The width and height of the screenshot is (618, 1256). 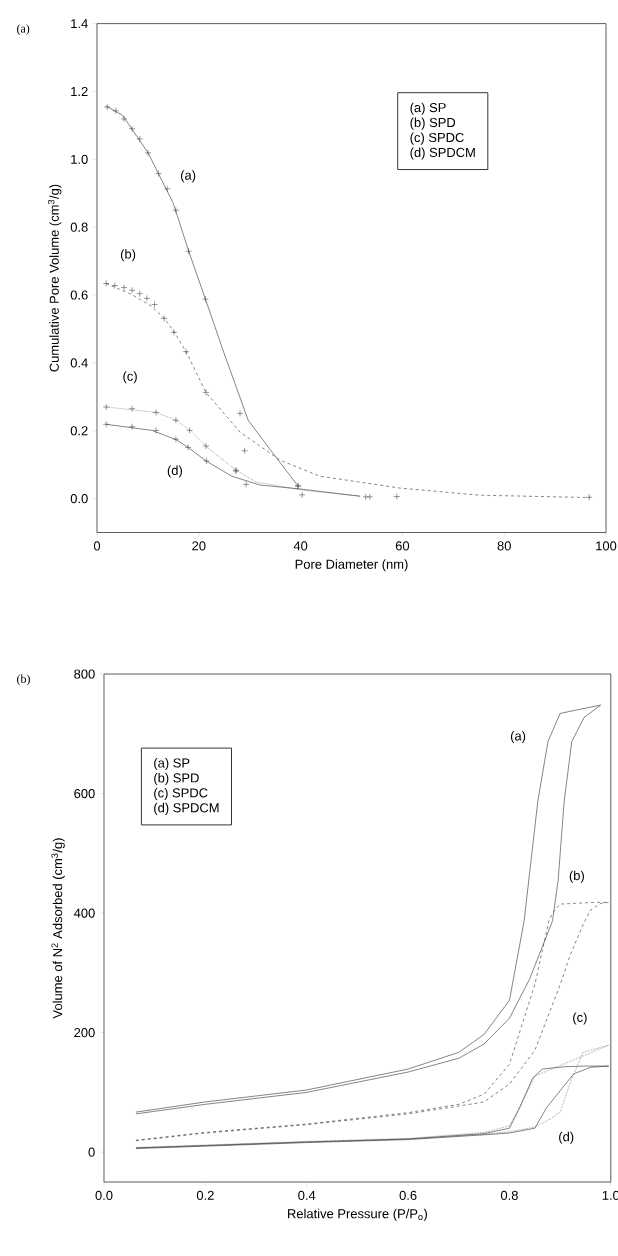 I want to click on x-tick-label: 0.8, so click(x=509, y=1195).